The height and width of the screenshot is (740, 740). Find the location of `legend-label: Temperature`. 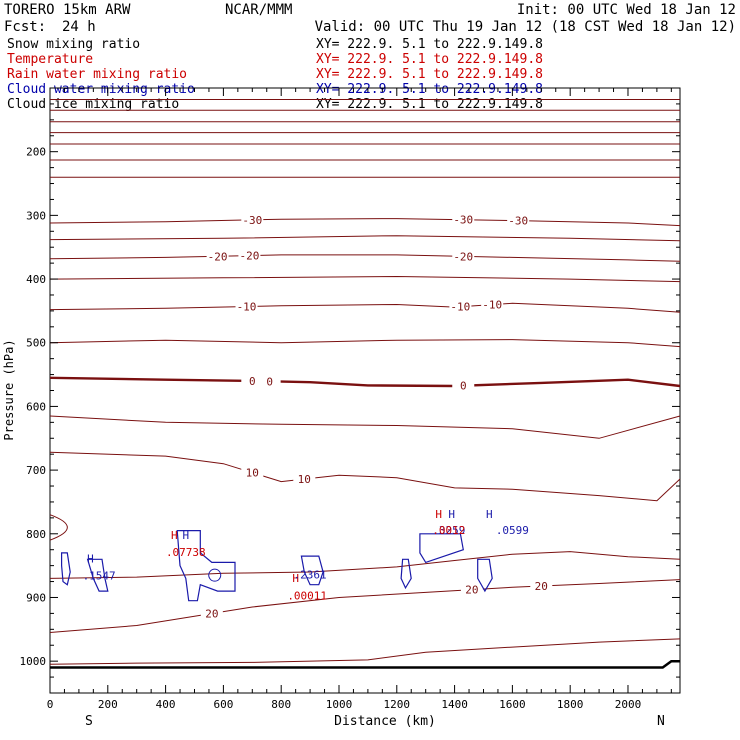

legend-label: Temperature is located at coordinates (50, 59).